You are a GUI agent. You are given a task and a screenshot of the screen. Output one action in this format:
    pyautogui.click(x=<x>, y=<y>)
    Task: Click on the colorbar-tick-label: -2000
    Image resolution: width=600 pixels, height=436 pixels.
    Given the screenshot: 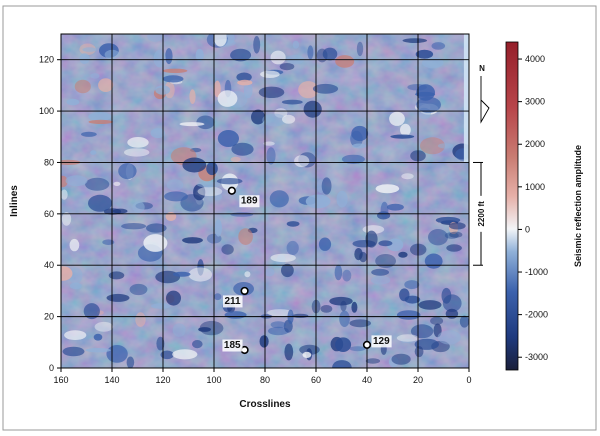 What is the action you would take?
    pyautogui.click(x=536, y=315)
    